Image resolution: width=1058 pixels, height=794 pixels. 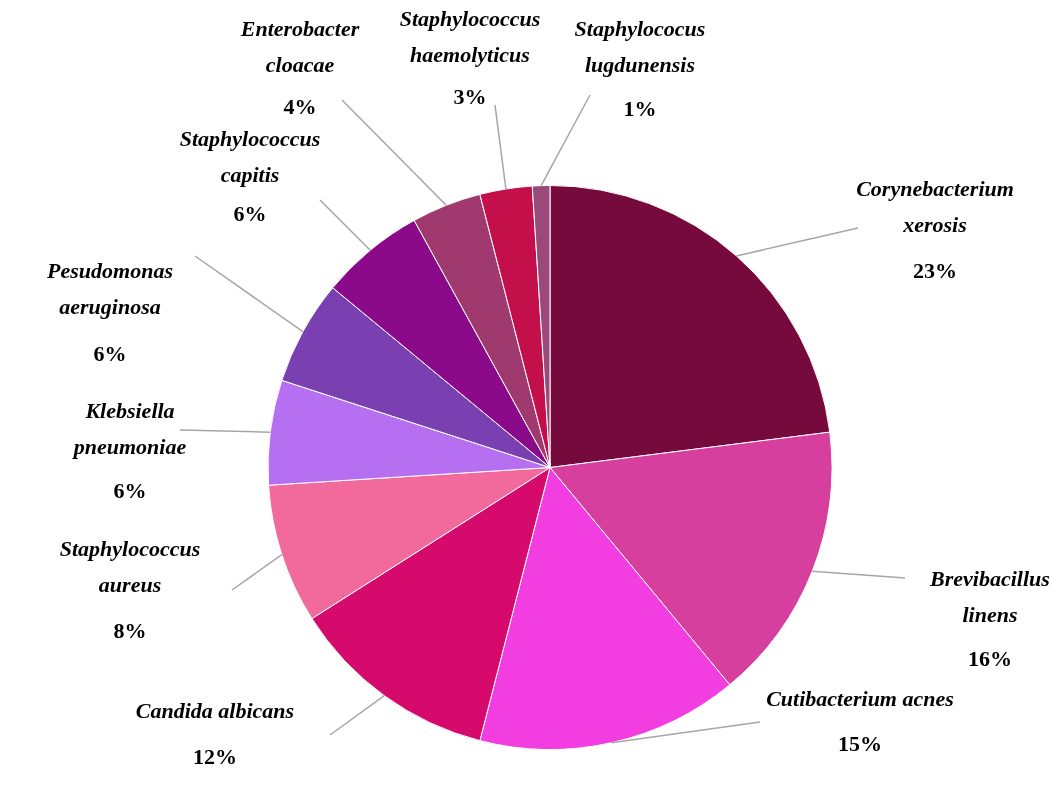 What do you see at coordinates (129, 428) in the screenshot?
I see `slice-label: Klebsiella pneumoniae` at bounding box center [129, 428].